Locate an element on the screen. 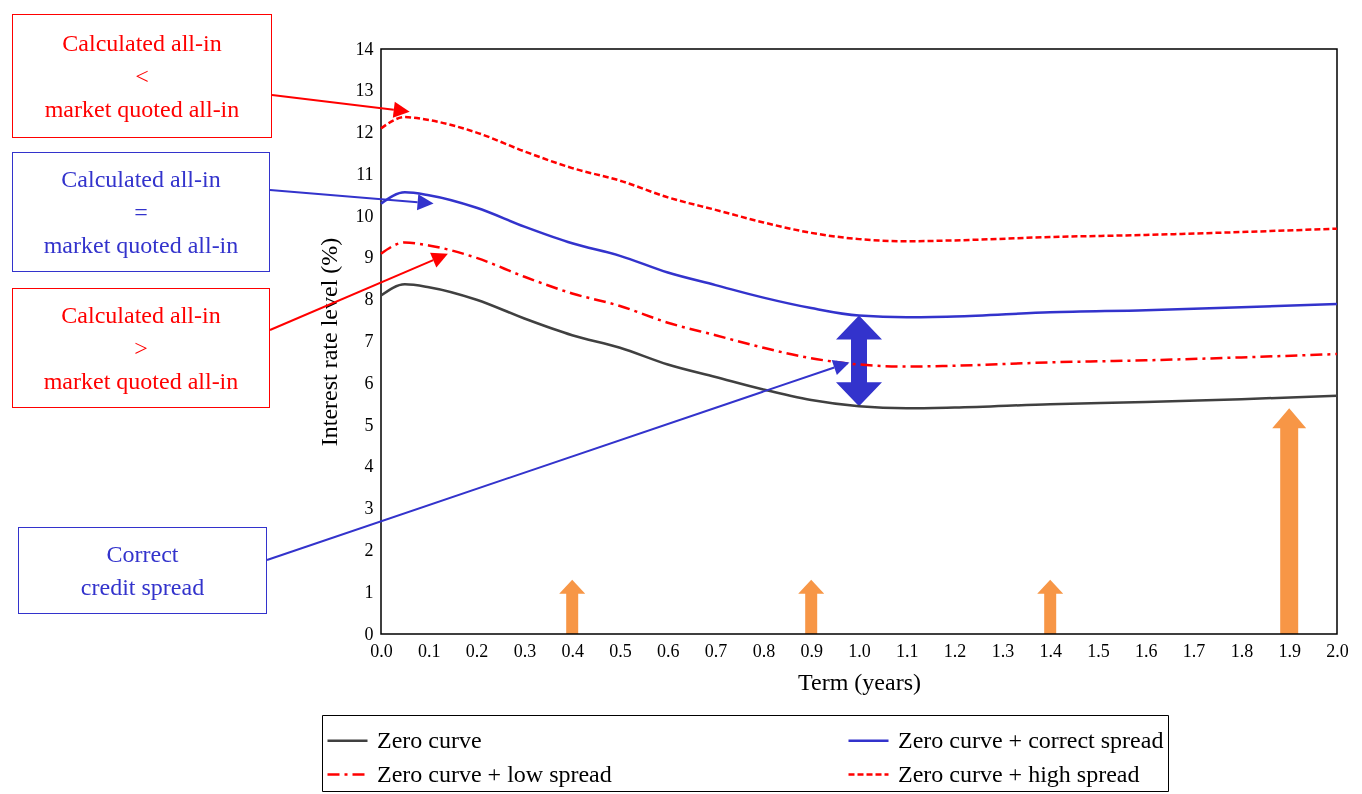 Image resolution: width=1362 pixels, height=794 pixels. text: Calculated all-in < market quoted all-in is located at coordinates (142, 76).